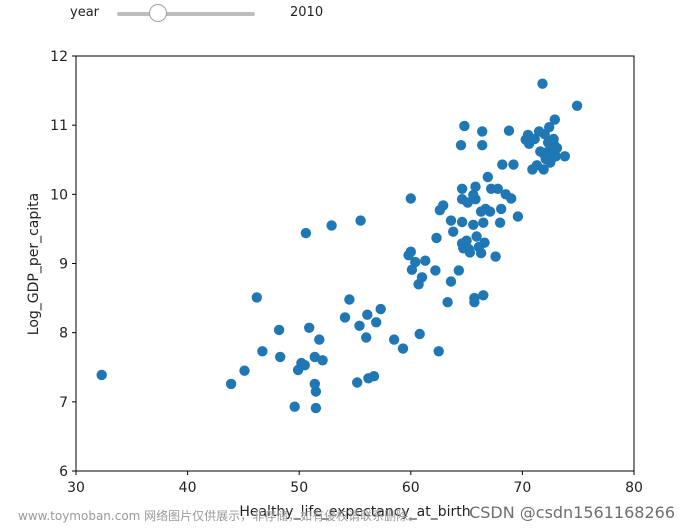 Image resolution: width=689 pixels, height=530 pixels. I want to click on y-axis-title: Log_GDP_per_capita, so click(34, 264).